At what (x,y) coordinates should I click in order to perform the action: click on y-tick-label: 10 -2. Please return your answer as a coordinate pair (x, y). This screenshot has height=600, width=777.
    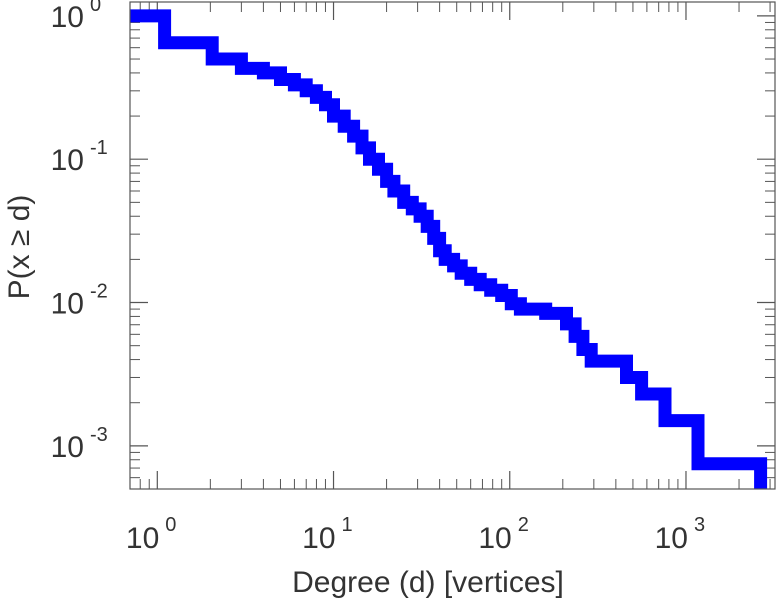
    Looking at the image, I should click on (79, 301).